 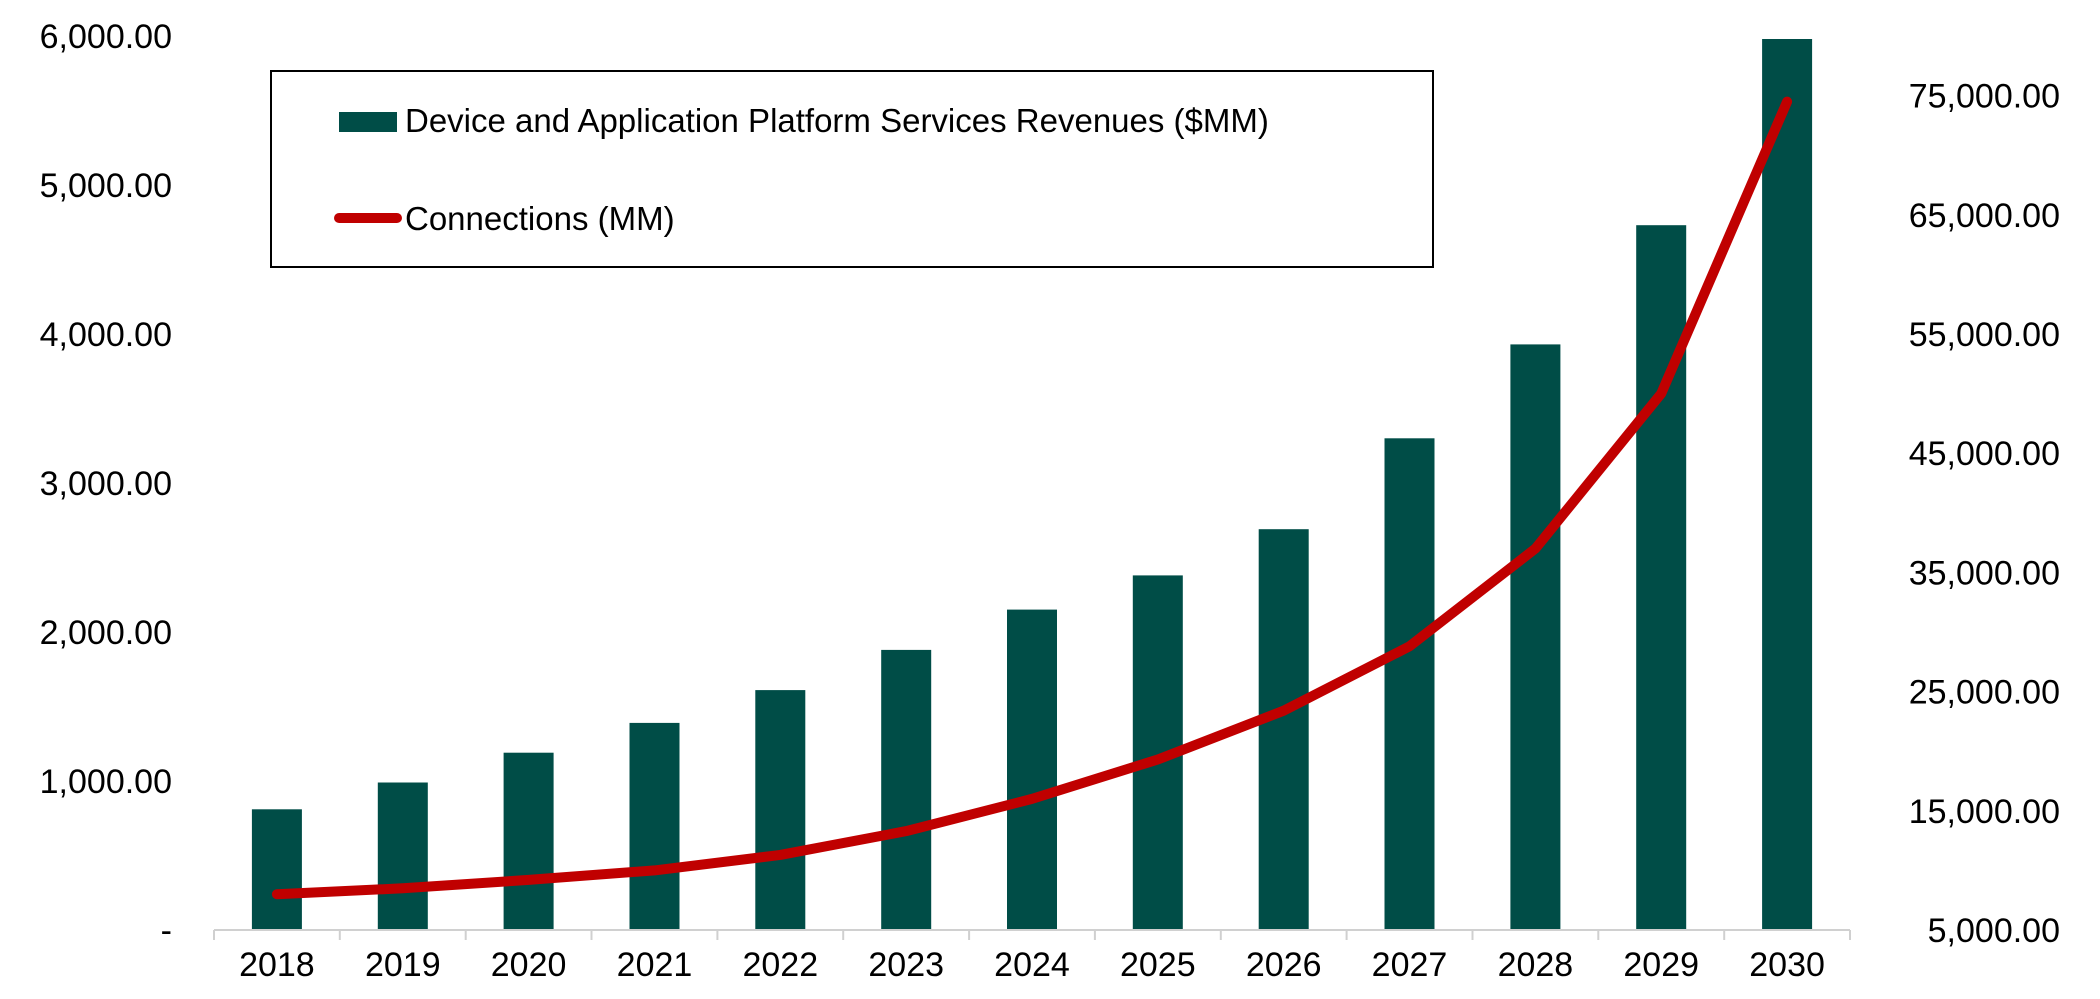 I want to click on bar-2023, so click(x=906, y=789).